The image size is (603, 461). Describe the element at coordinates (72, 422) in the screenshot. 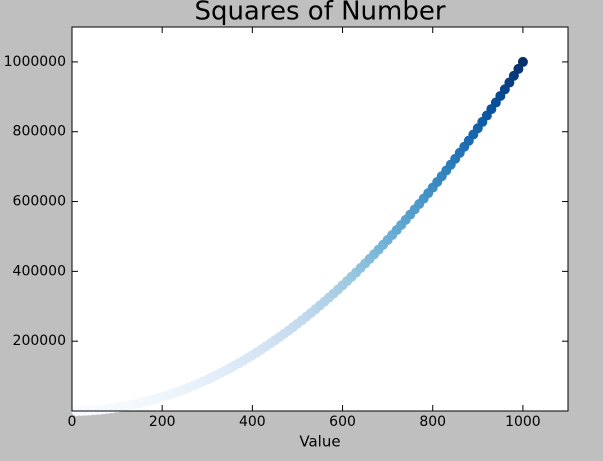

I see `x-tick-label: 0` at that location.